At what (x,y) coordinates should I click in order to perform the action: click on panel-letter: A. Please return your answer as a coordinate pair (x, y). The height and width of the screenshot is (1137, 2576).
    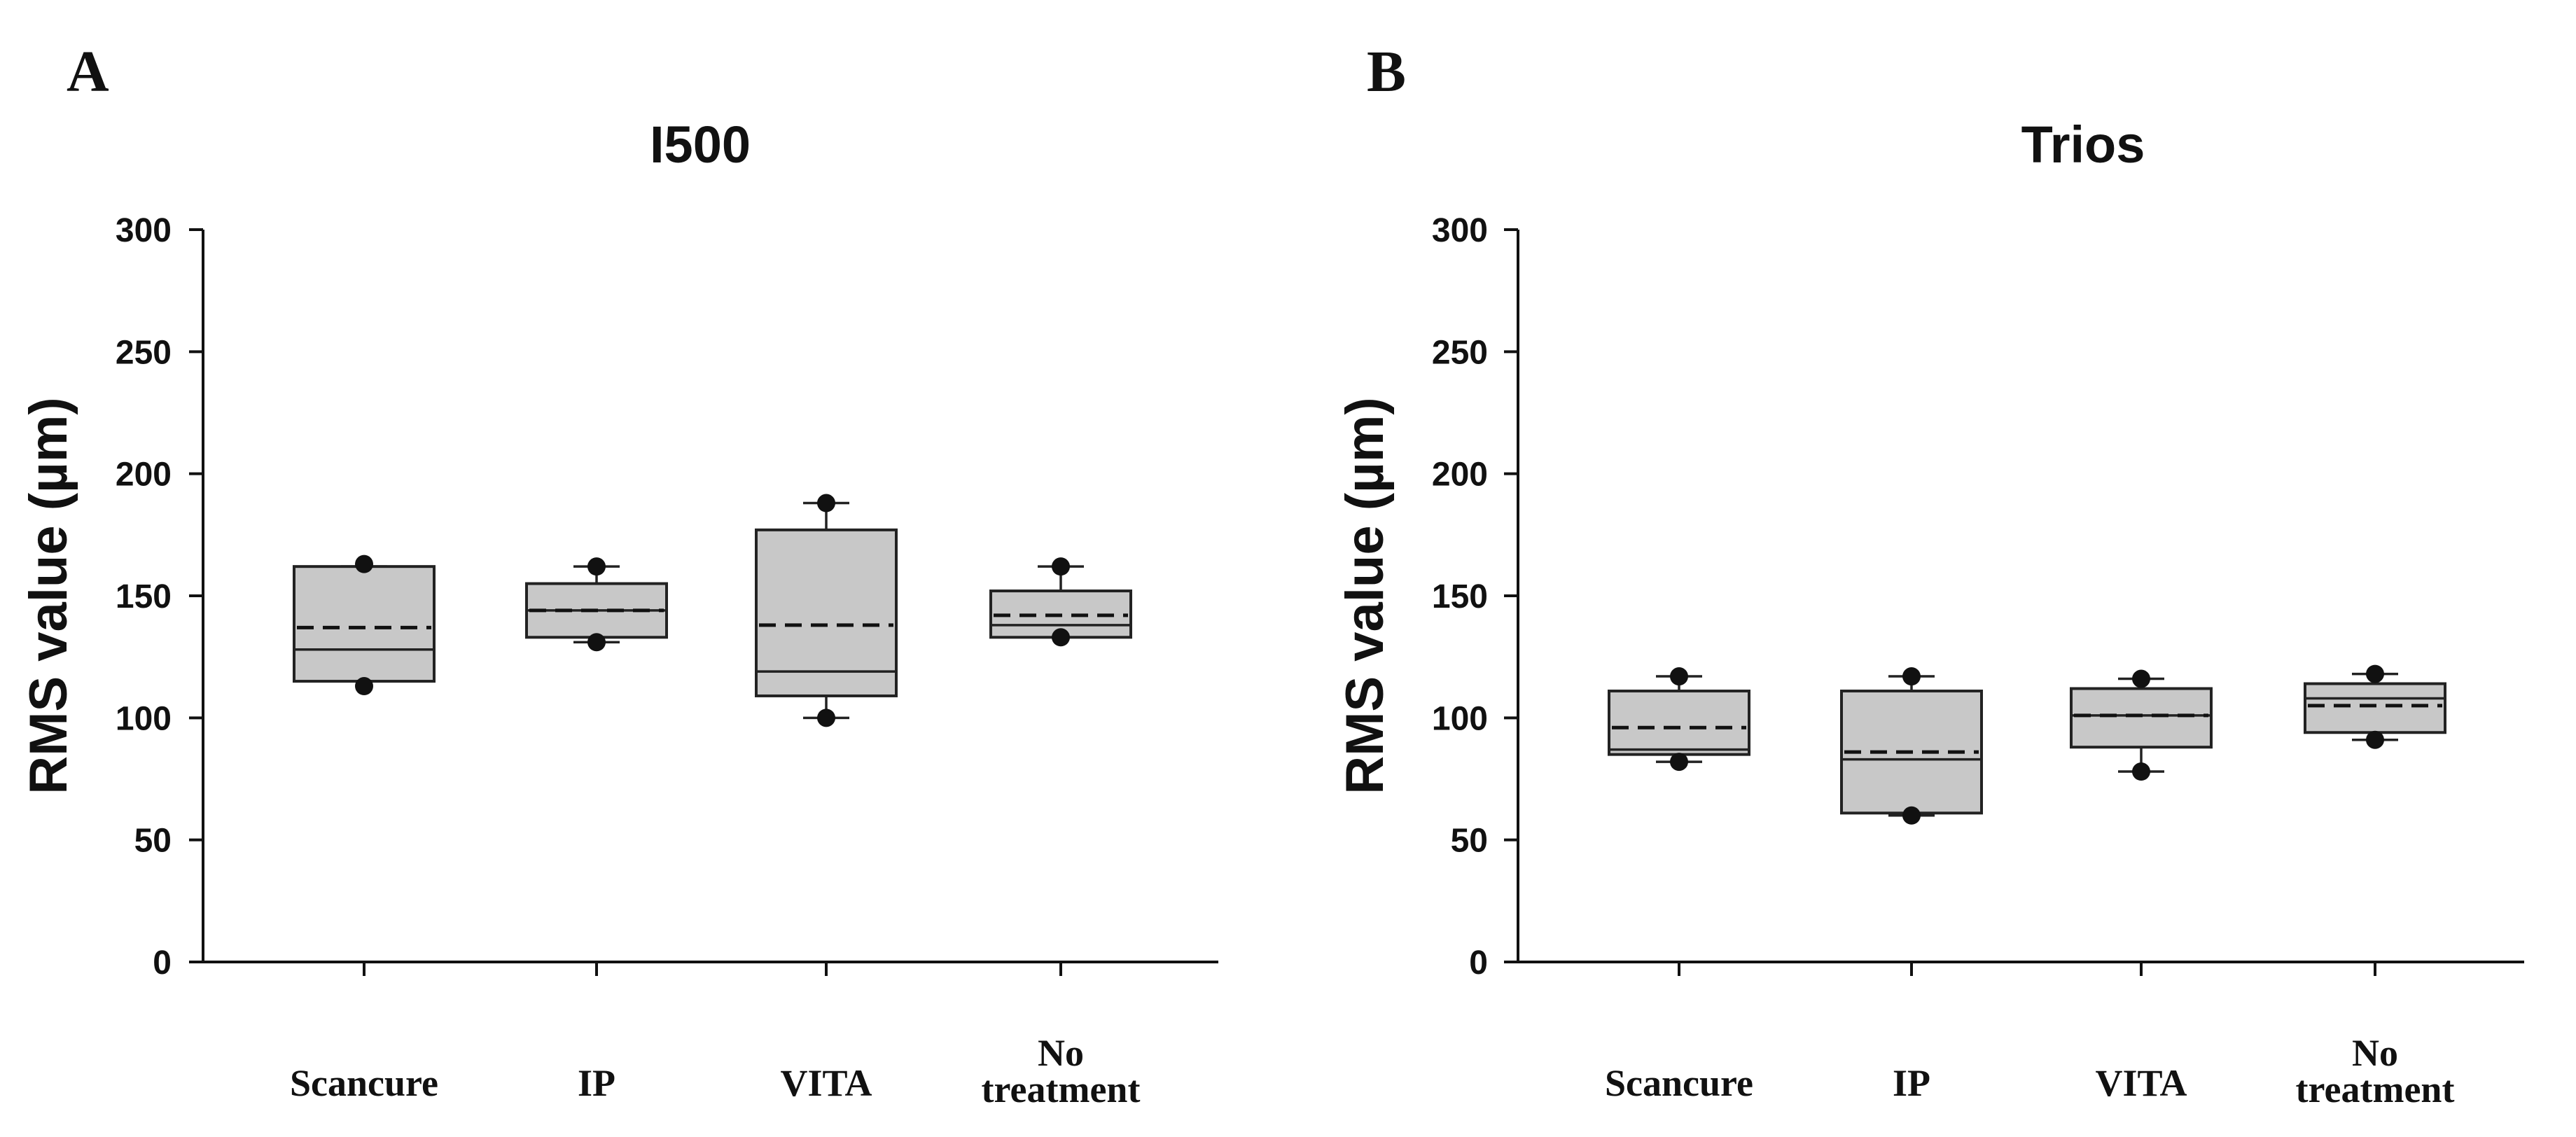
    Looking at the image, I should click on (88, 71).